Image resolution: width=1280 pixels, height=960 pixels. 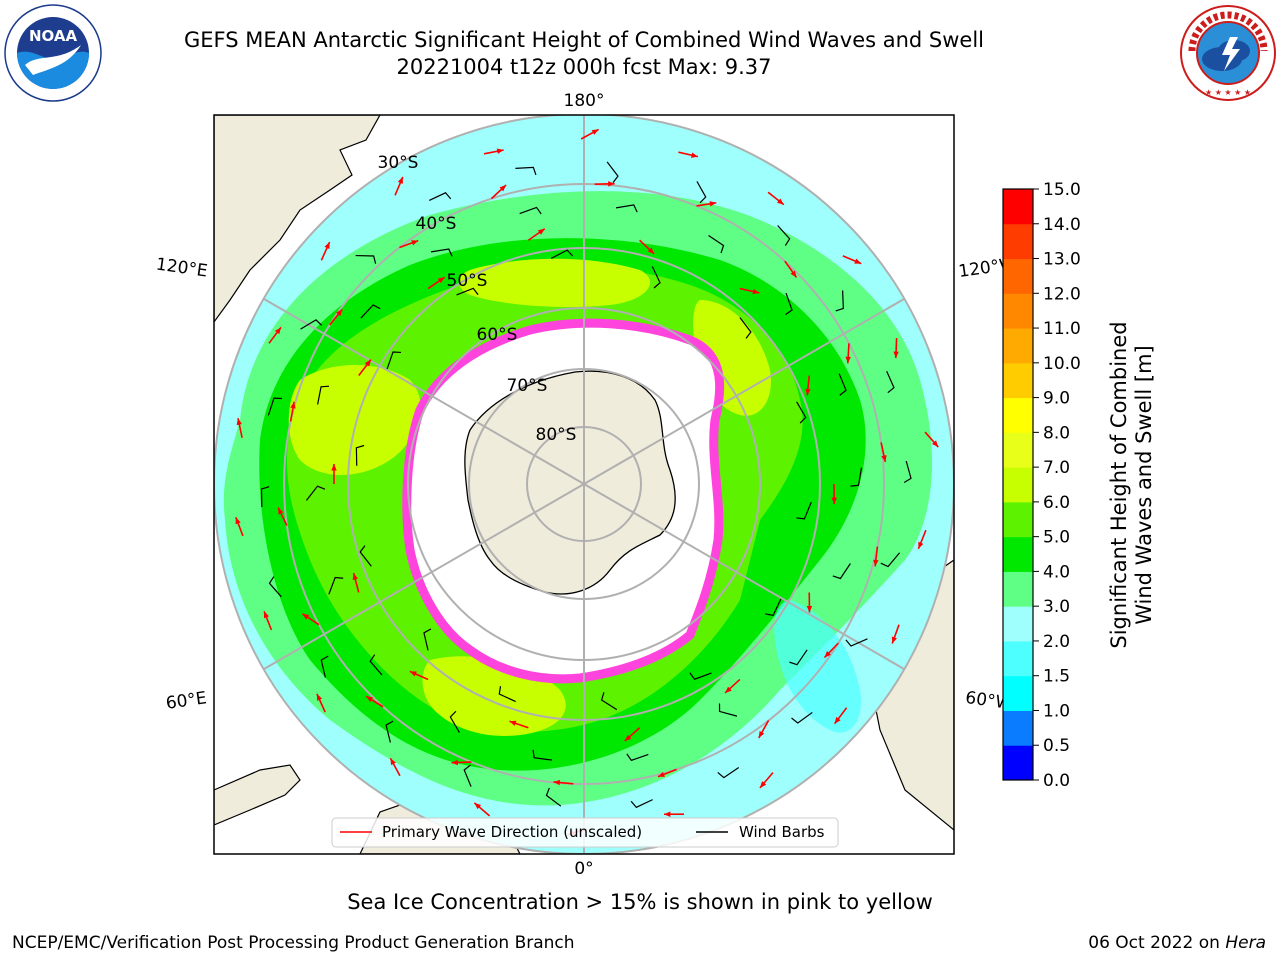 What do you see at coordinates (297, 219) in the screenshot?
I see `continent-australia` at bounding box center [297, 219].